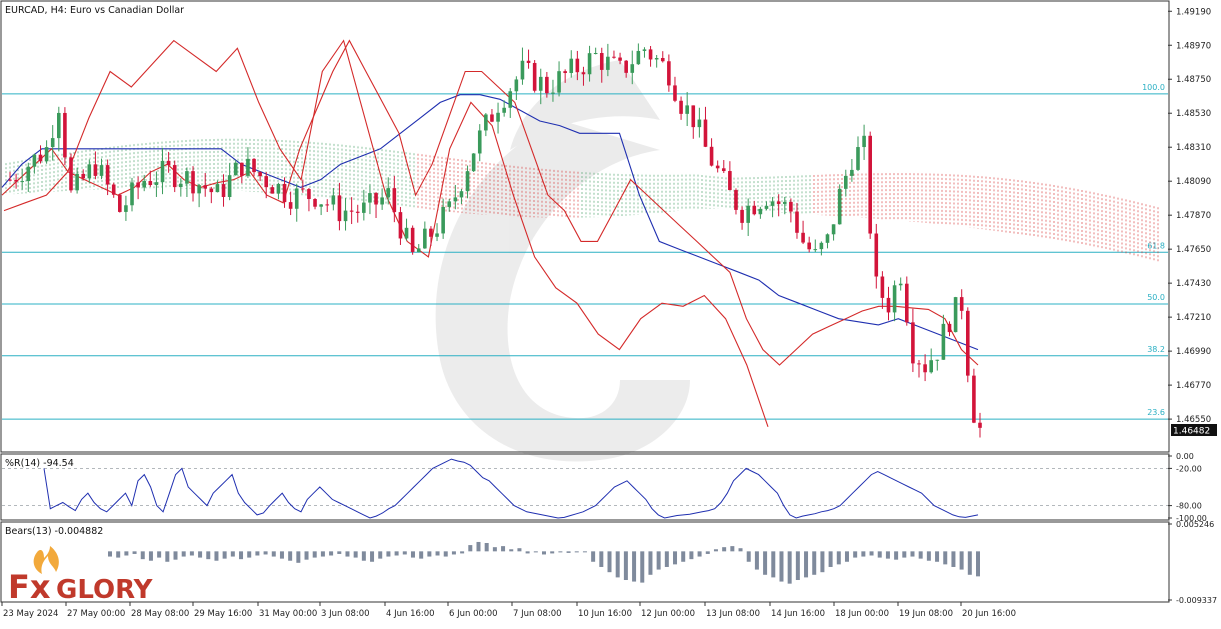 Image resolution: width=1221 pixels, height=629 pixels. Describe the element at coordinates (1189, 506) in the screenshot. I see `wpr-tick-label: -80.00` at that location.